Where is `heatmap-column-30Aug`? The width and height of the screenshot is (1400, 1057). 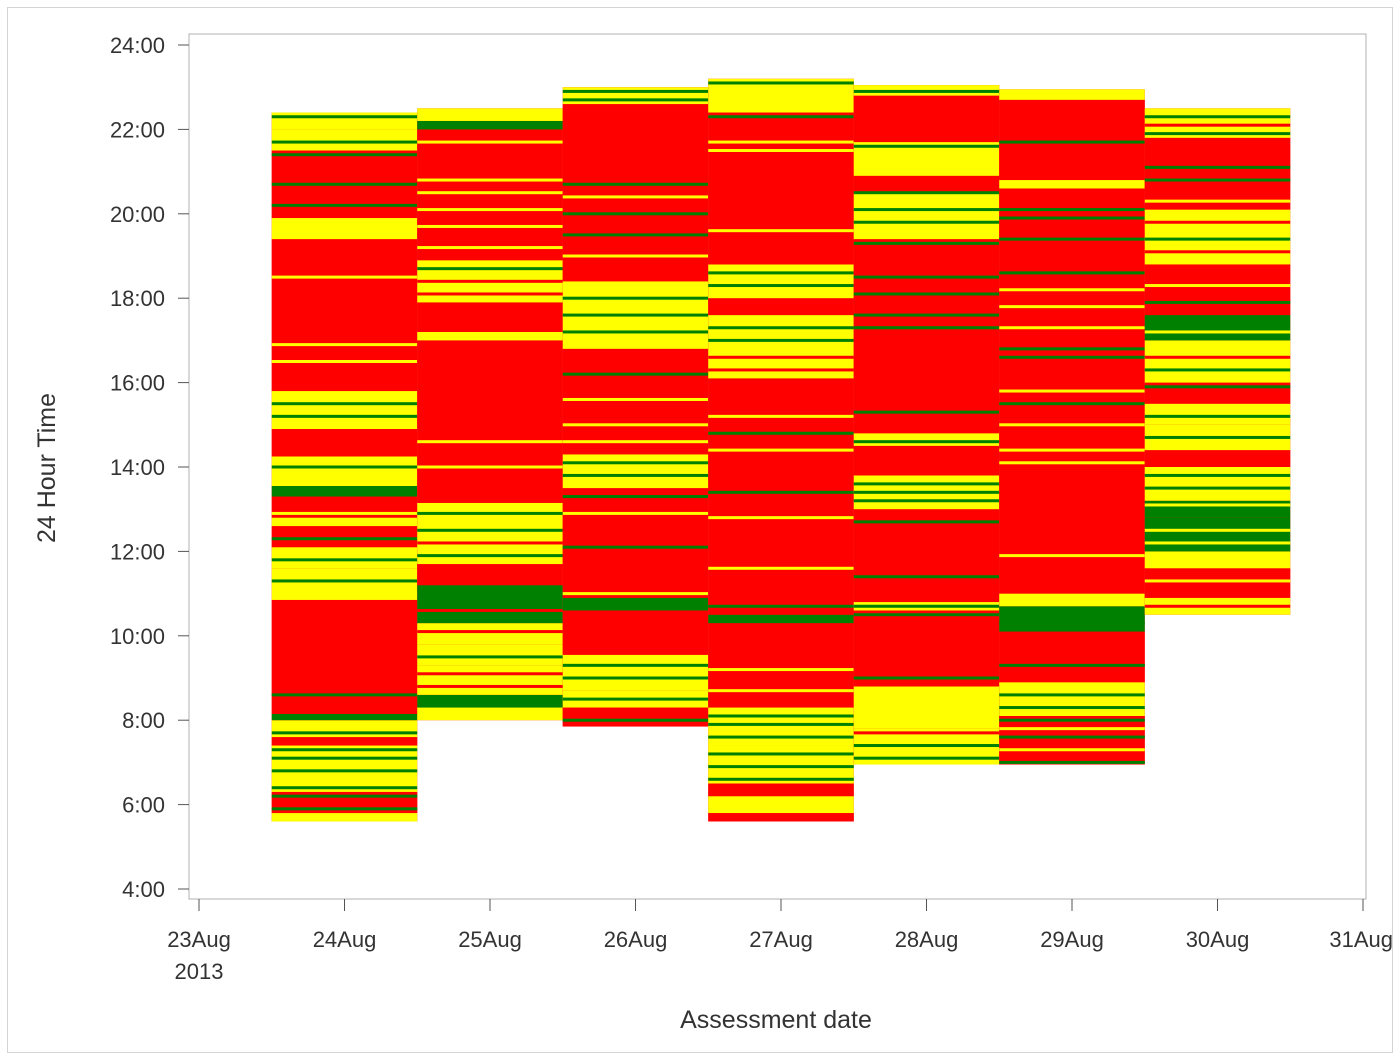
heatmap-column-30Aug is located at coordinates (1217, 361).